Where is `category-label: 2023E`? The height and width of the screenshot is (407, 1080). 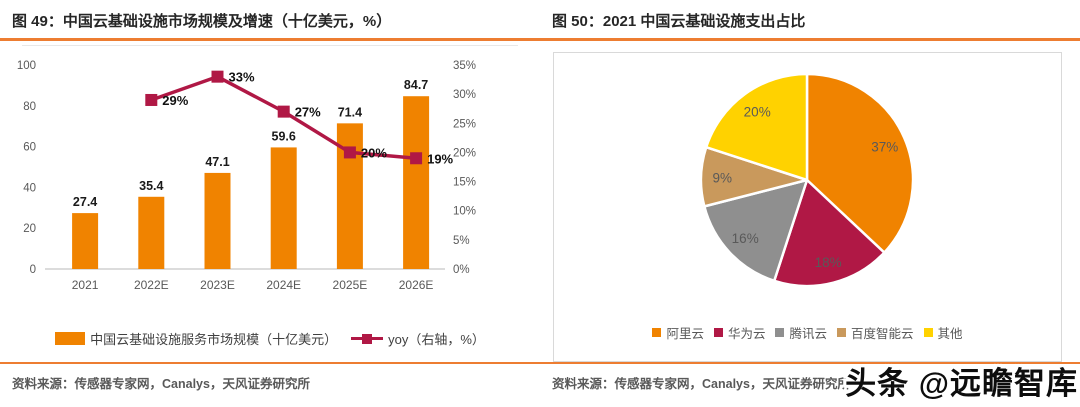 category-label: 2023E is located at coordinates (217, 285).